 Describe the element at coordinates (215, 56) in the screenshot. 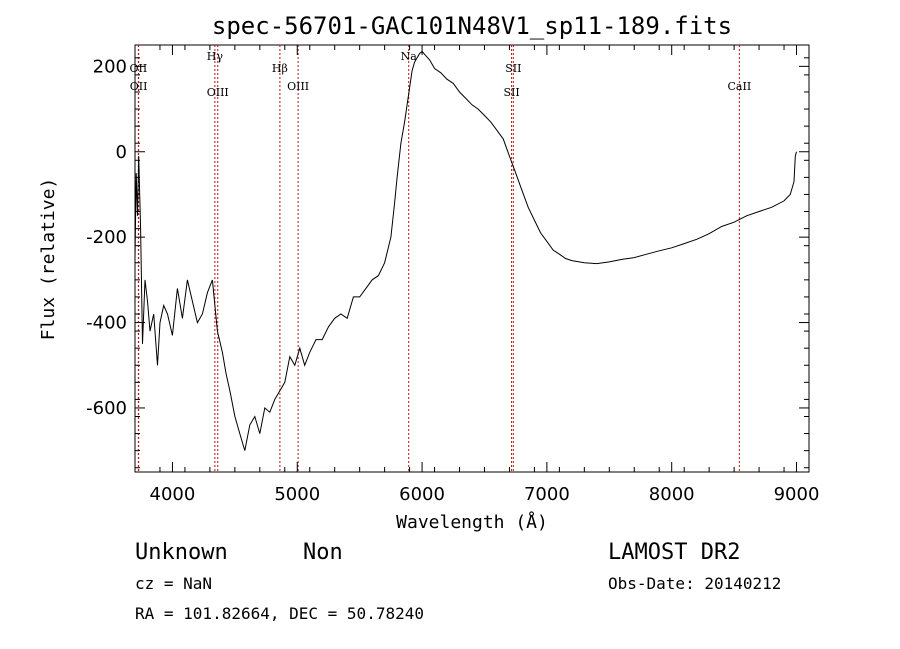

I see `line-marker-label: Hγ` at that location.